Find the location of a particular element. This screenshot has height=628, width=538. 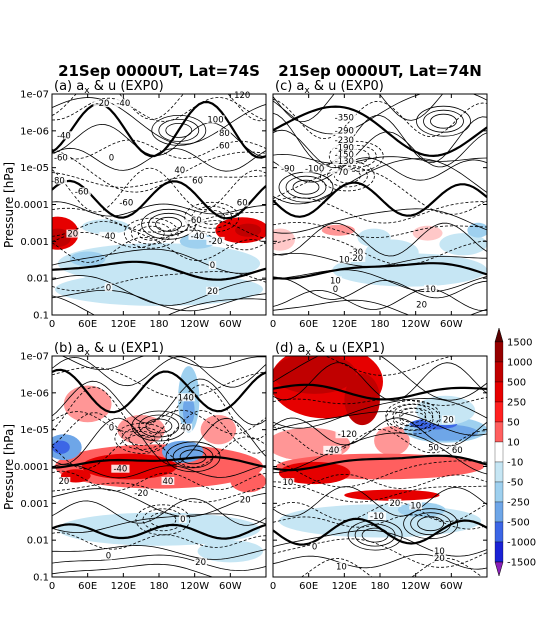

colorbar-bottom-arrow is located at coordinates (499, 569).